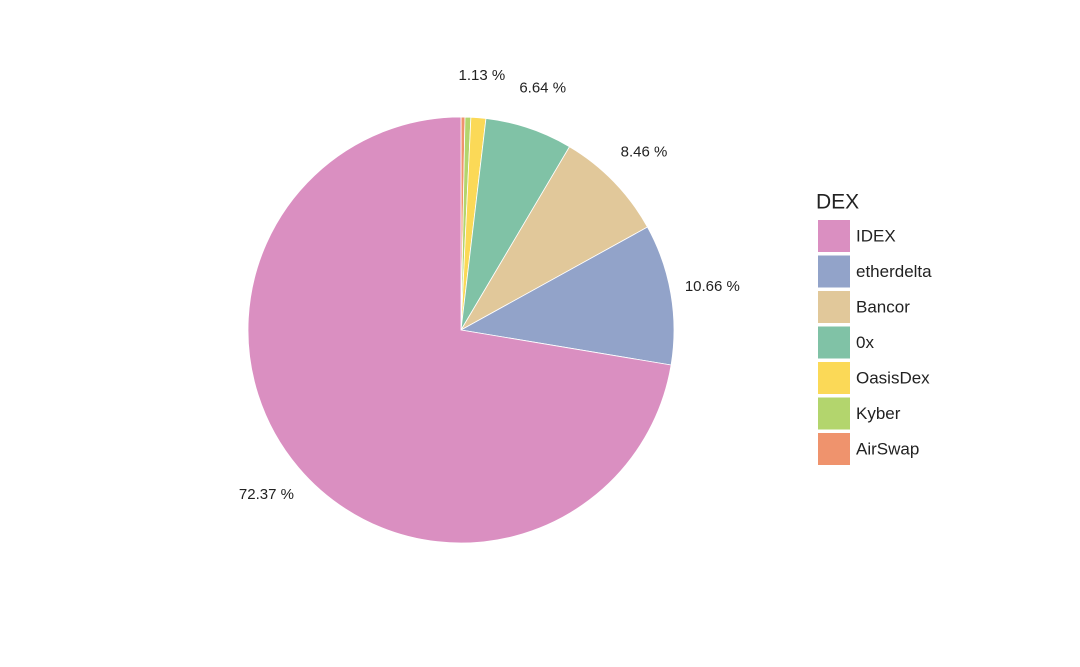 Image resolution: width=1080 pixels, height=667 pixels. Describe the element at coordinates (876, 235) in the screenshot. I see `legend-label: IDEX` at that location.